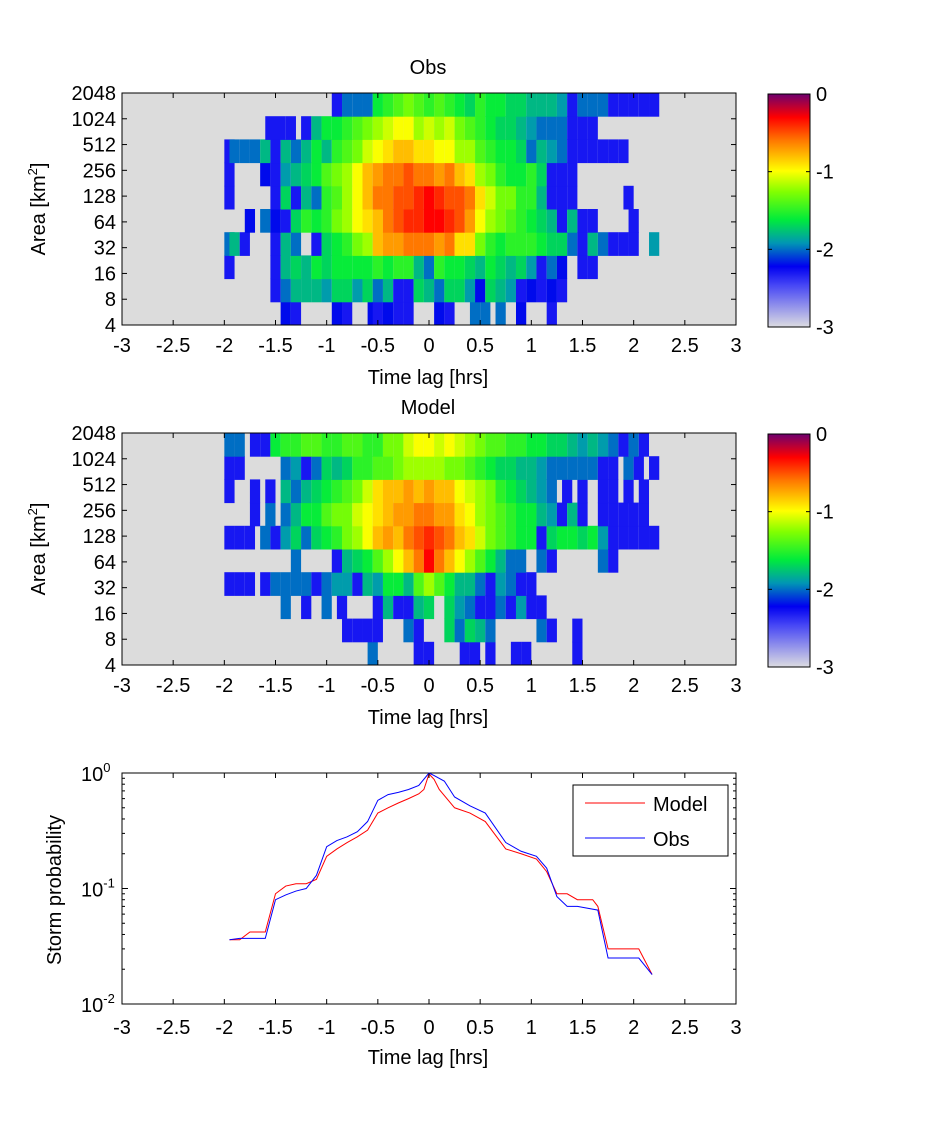 This screenshot has width=933, height=1135. Describe the element at coordinates (122, 346) in the screenshot. I see `x-tick-label: -3` at that location.